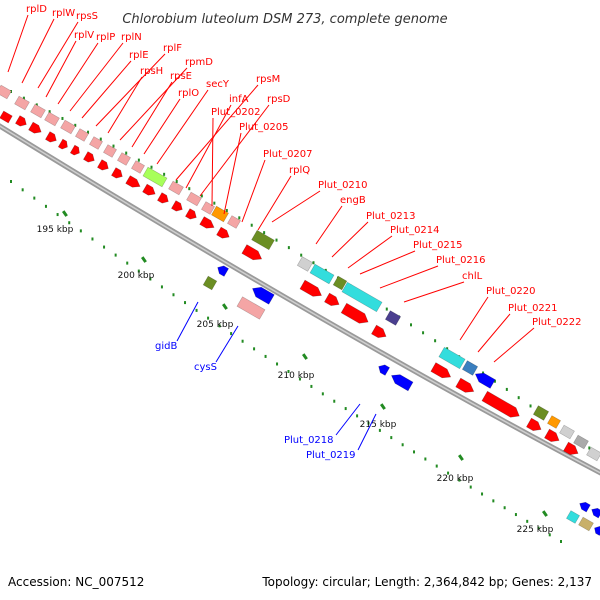 This screenshot has width=600, height=600. What do you see at coordinates (63, 13) in the screenshot?
I see `gene-label-forward: rplW` at bounding box center [63, 13].